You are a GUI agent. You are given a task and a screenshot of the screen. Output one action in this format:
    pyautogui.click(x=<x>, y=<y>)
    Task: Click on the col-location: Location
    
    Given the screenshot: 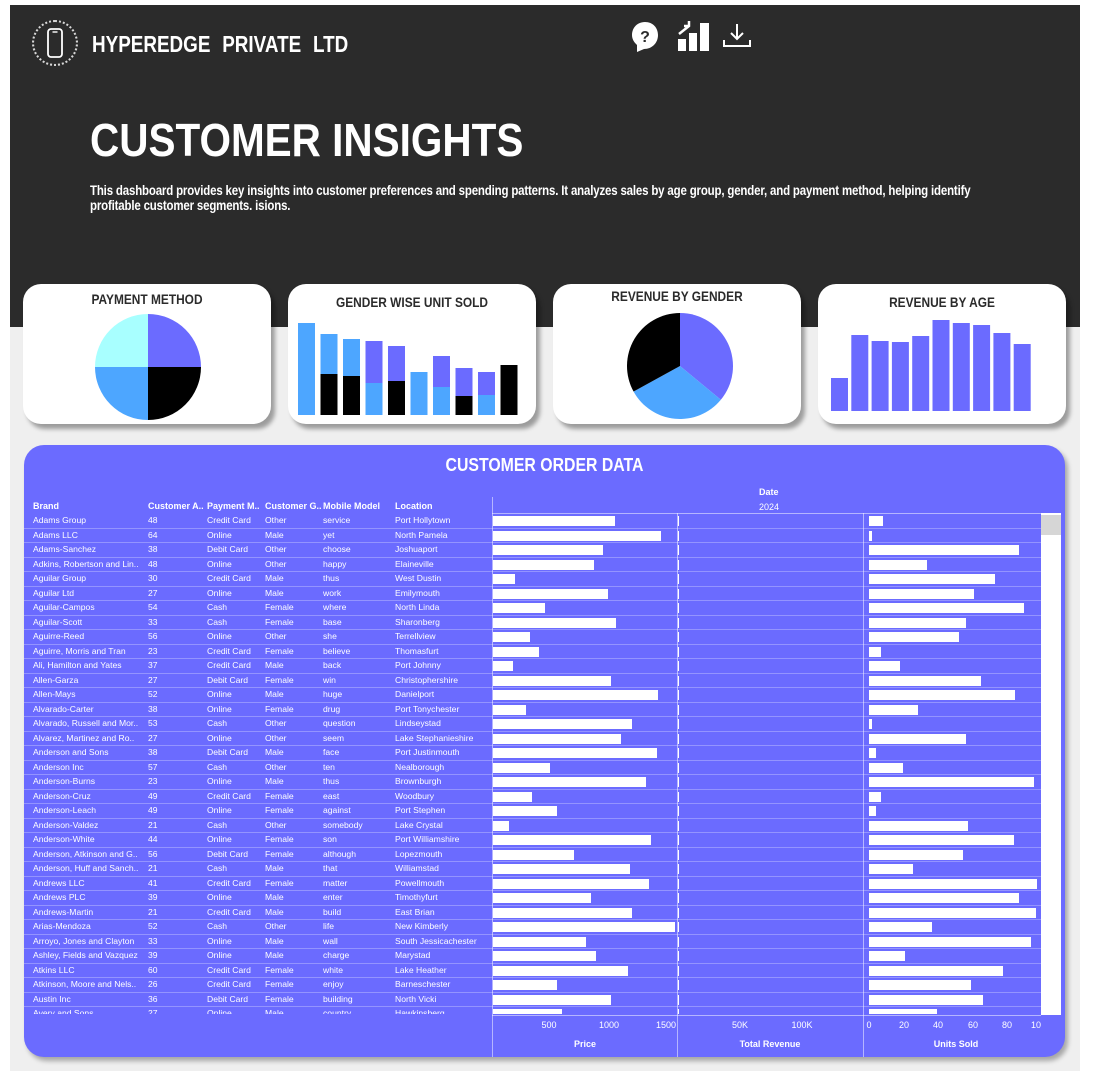 What is the action you would take?
    pyautogui.click(x=414, y=506)
    